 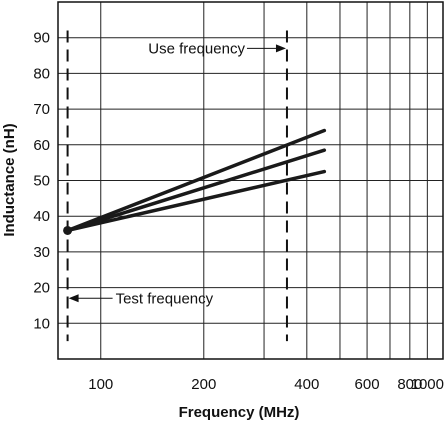 What do you see at coordinates (41, 252) in the screenshot?
I see `y-tick-label-30: 30` at bounding box center [41, 252].